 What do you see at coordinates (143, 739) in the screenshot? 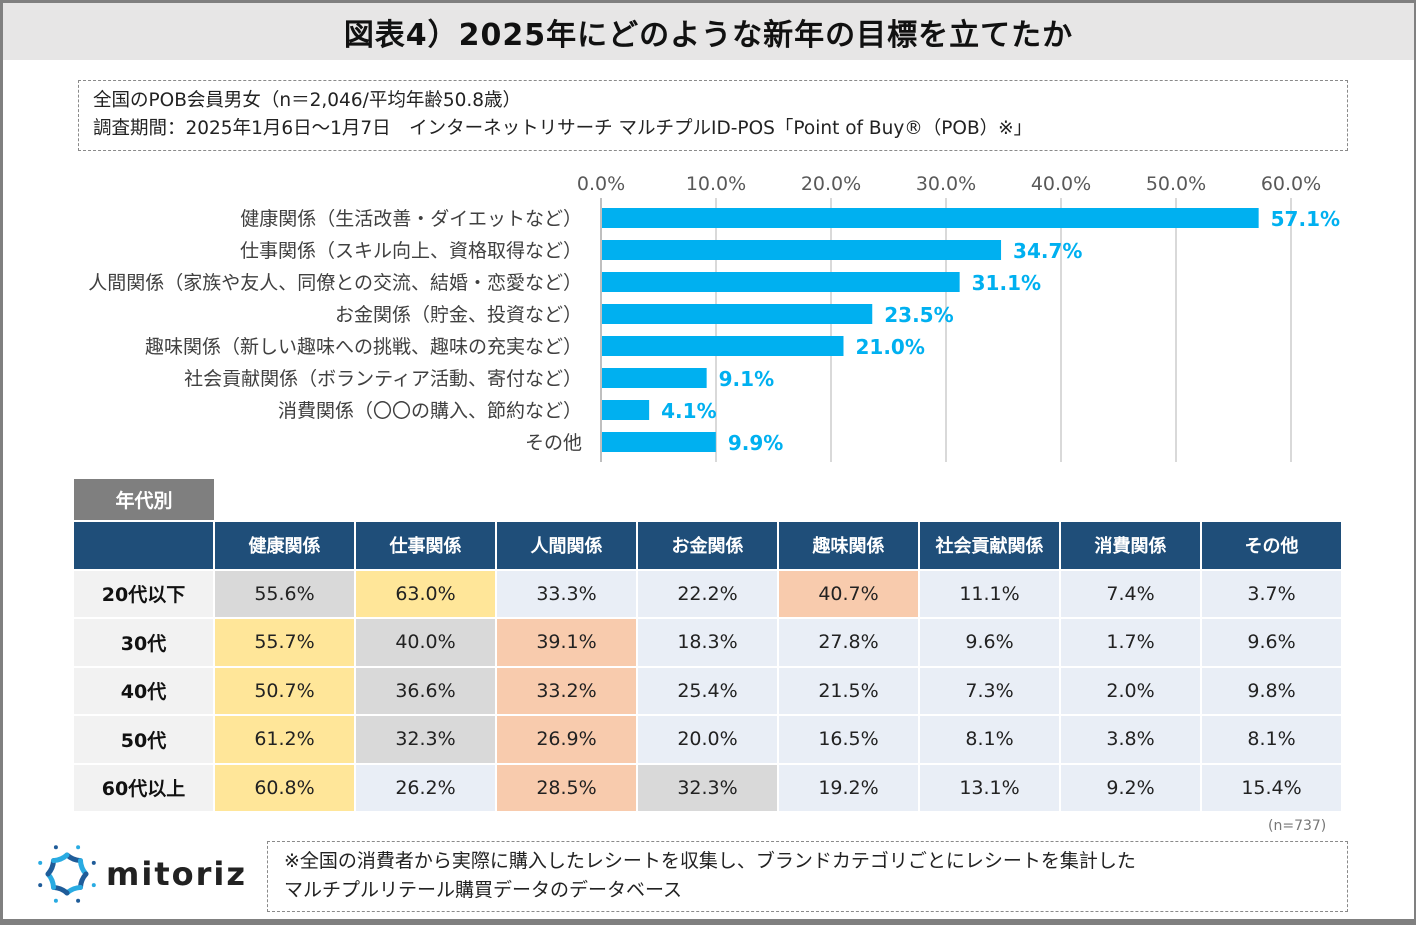
I see `row-header-age-group: 50代` at bounding box center [143, 739].